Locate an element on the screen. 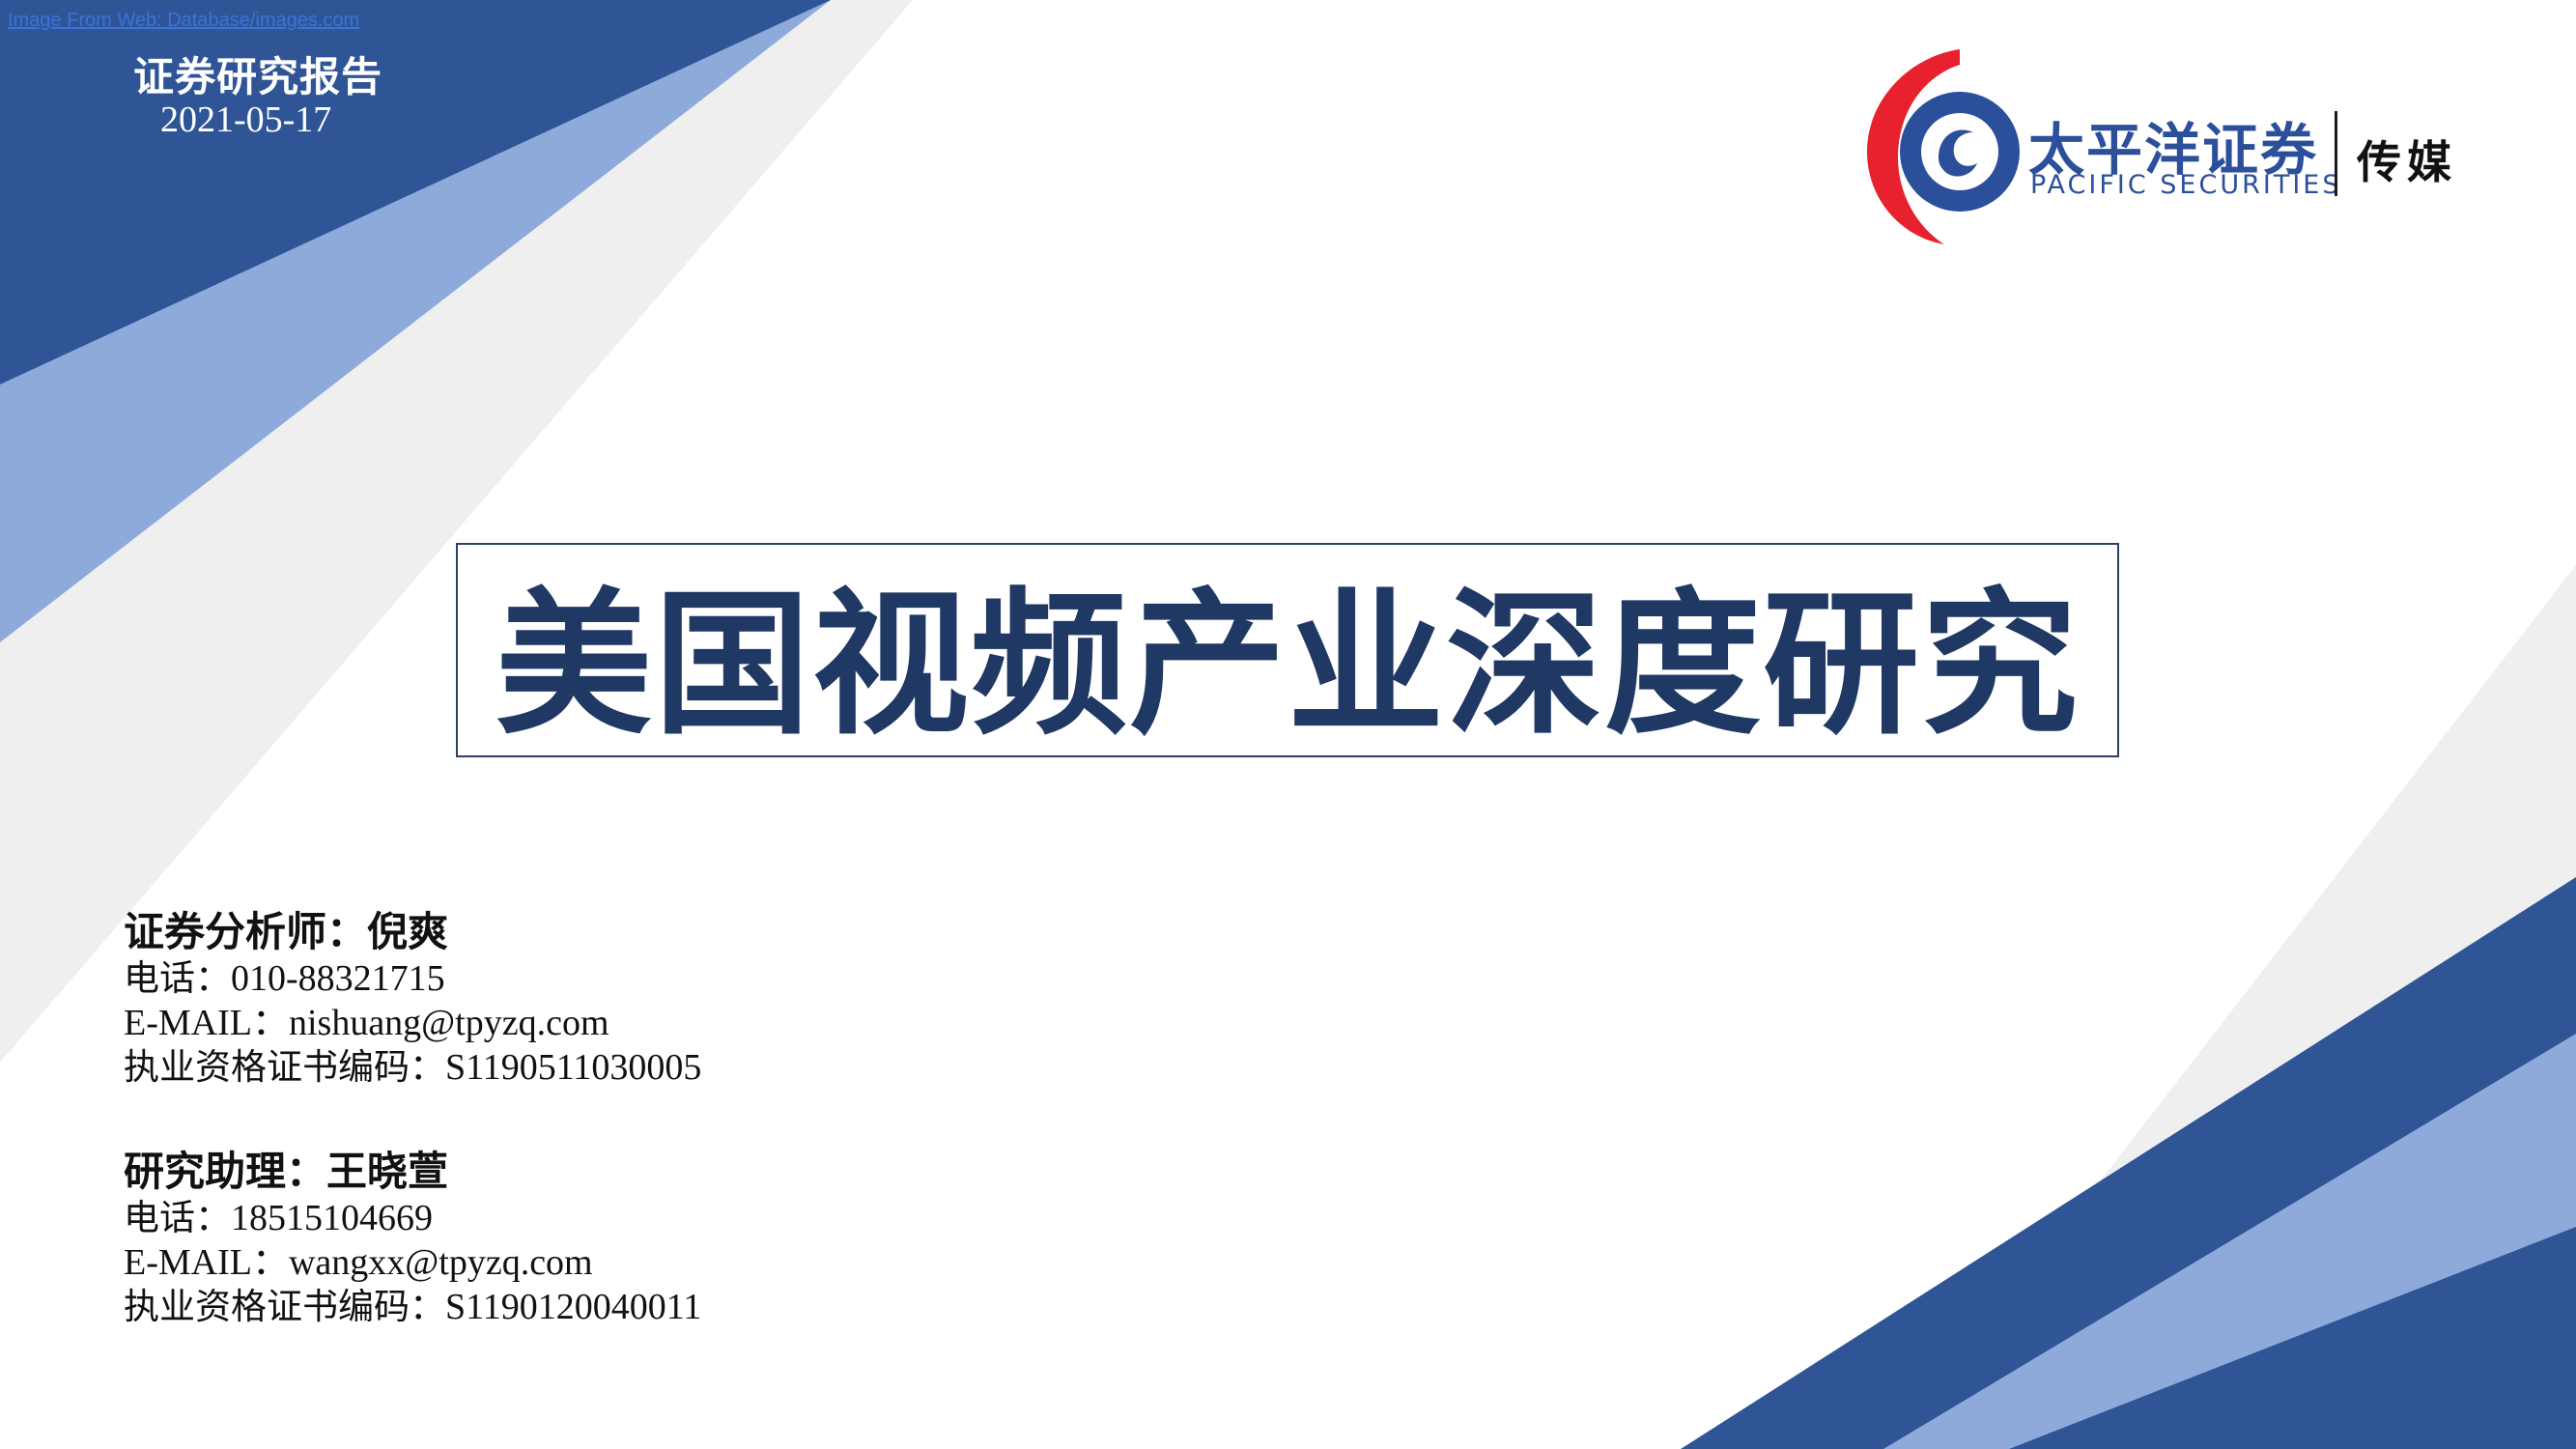  assistant-cert: S1190120040011 is located at coordinates (573, 1307).